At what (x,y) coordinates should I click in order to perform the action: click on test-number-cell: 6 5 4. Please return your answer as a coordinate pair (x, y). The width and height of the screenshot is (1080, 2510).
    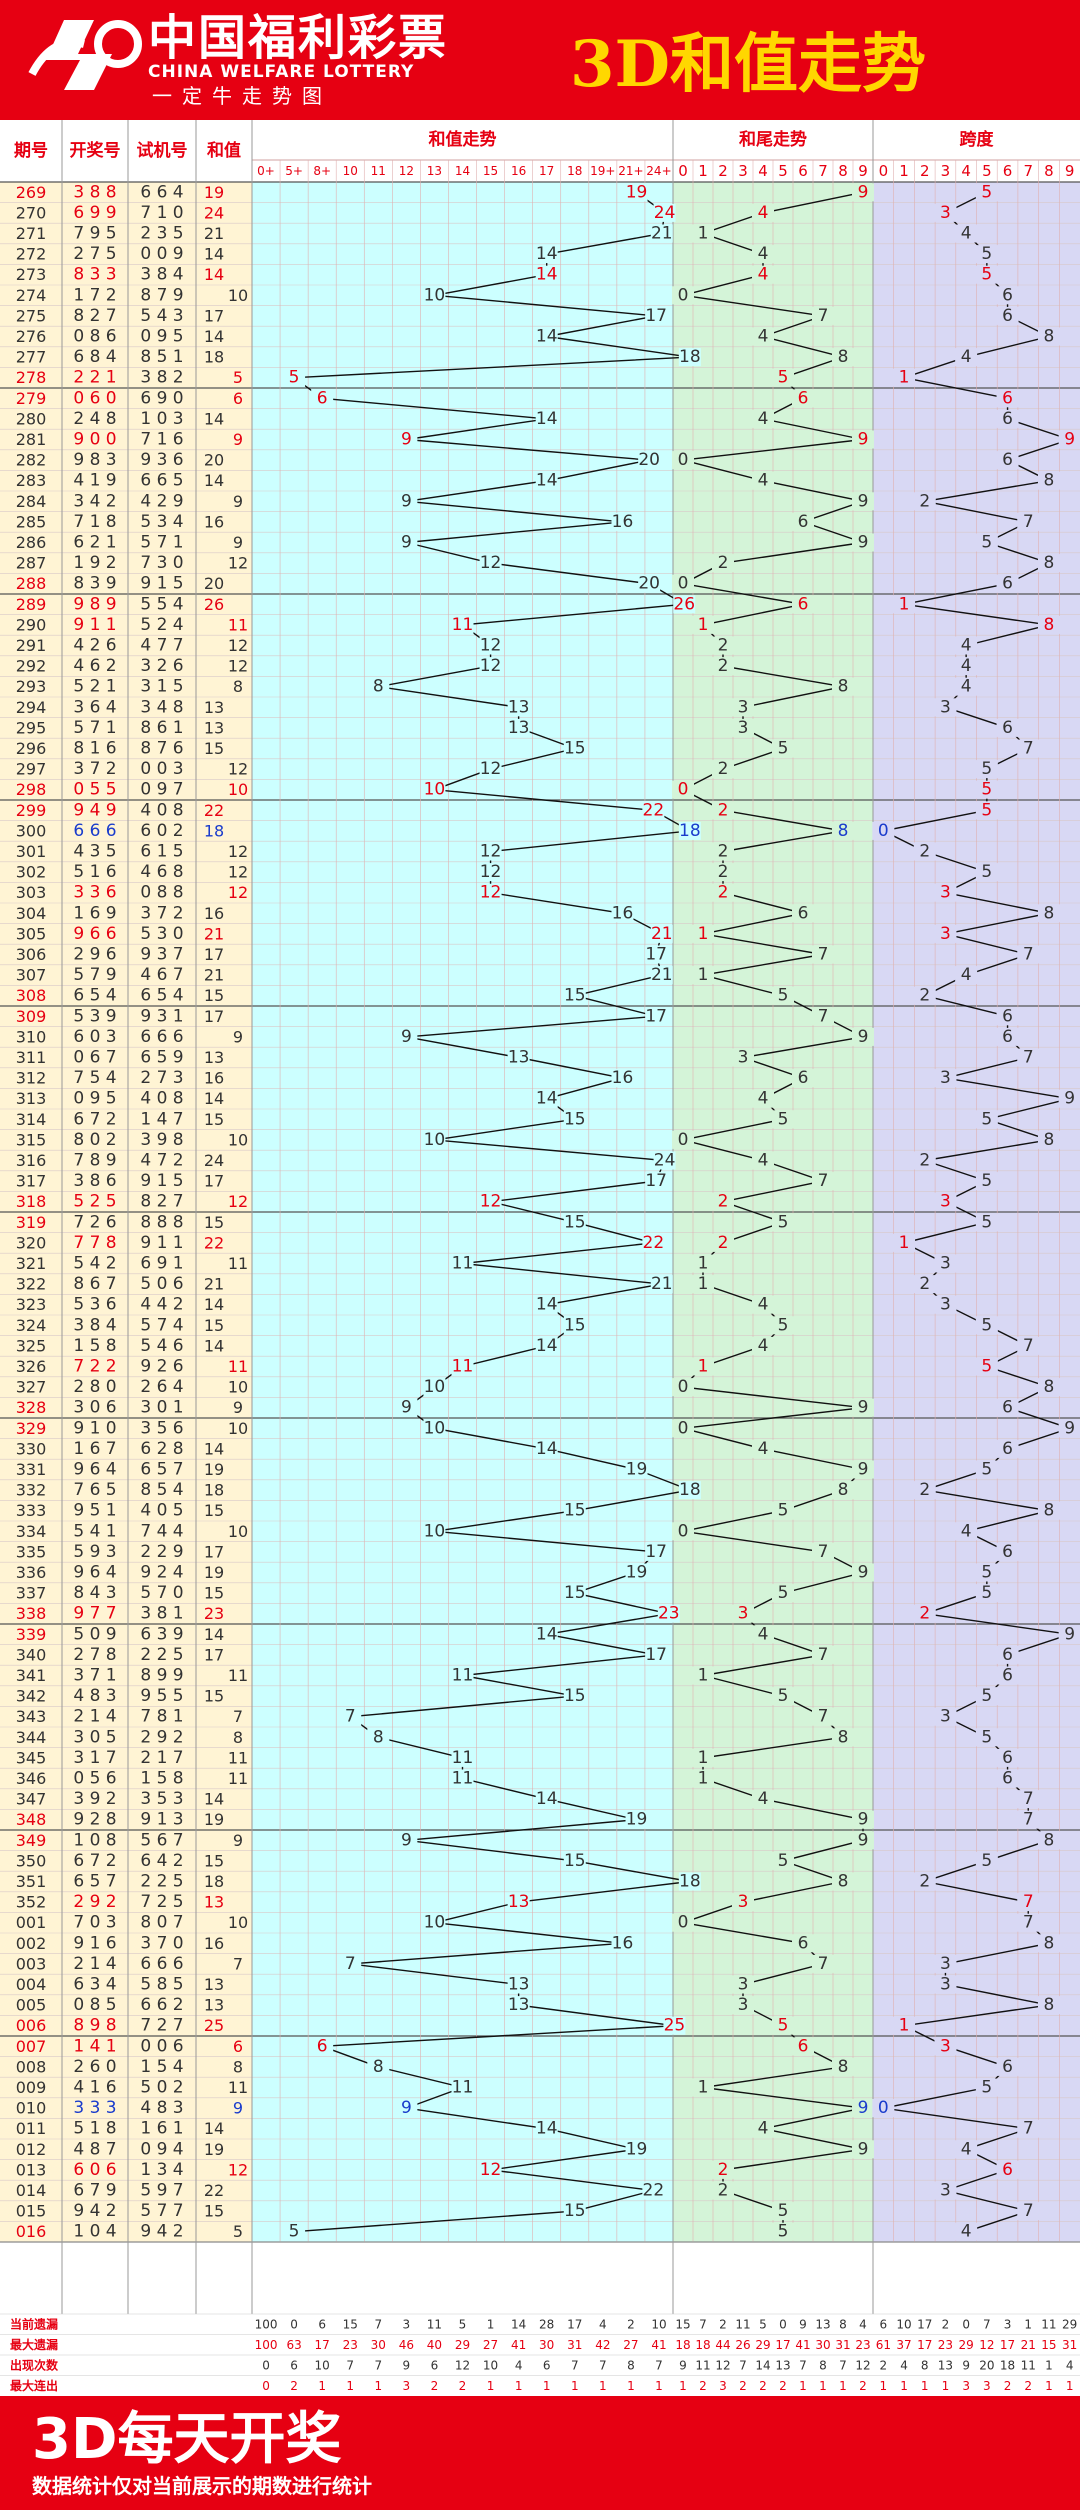
    Looking at the image, I should click on (161, 996).